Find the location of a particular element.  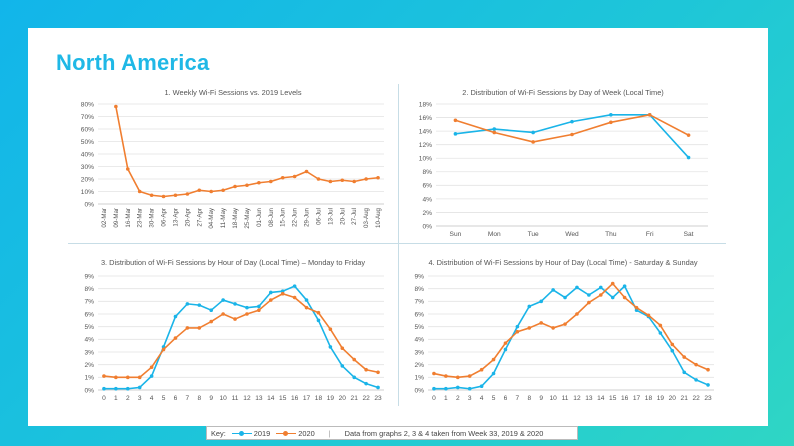

y-tick-label: 1% is located at coordinates (89, 378).